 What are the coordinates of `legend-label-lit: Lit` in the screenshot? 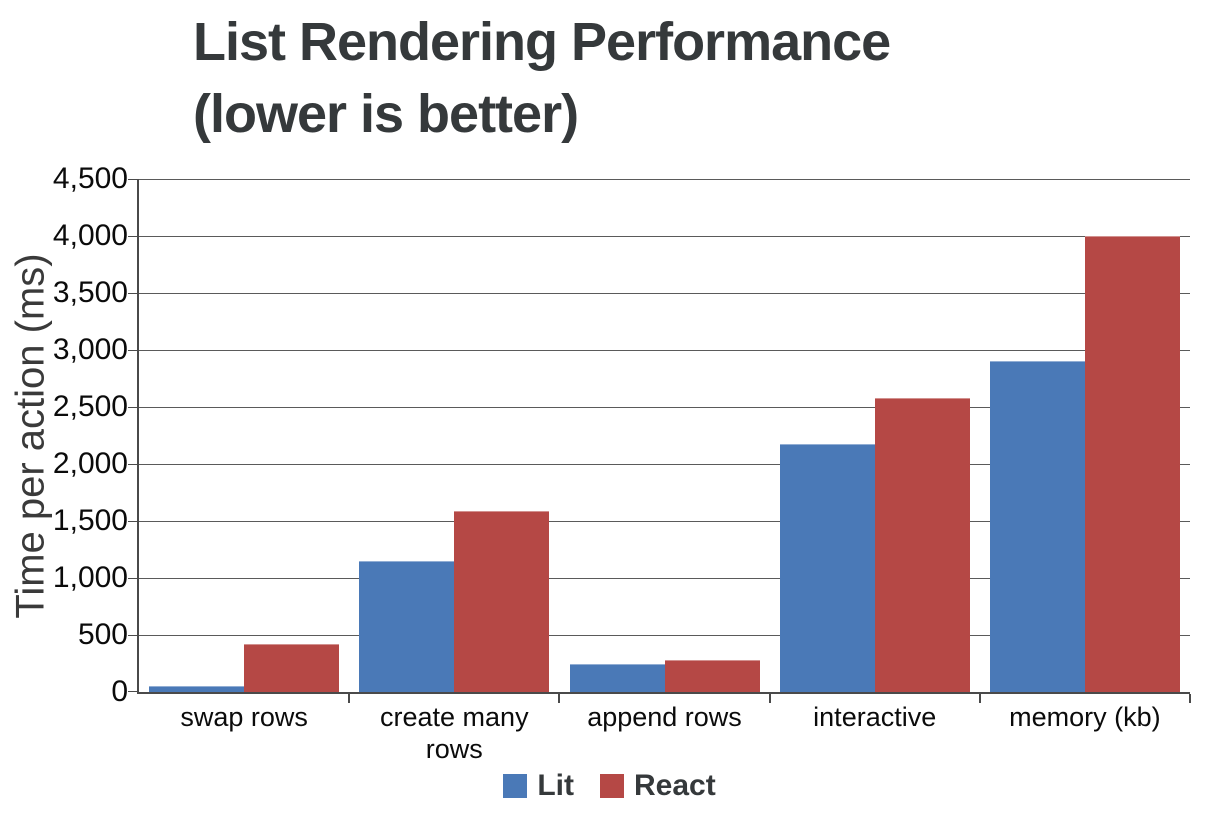 It's located at (555, 785).